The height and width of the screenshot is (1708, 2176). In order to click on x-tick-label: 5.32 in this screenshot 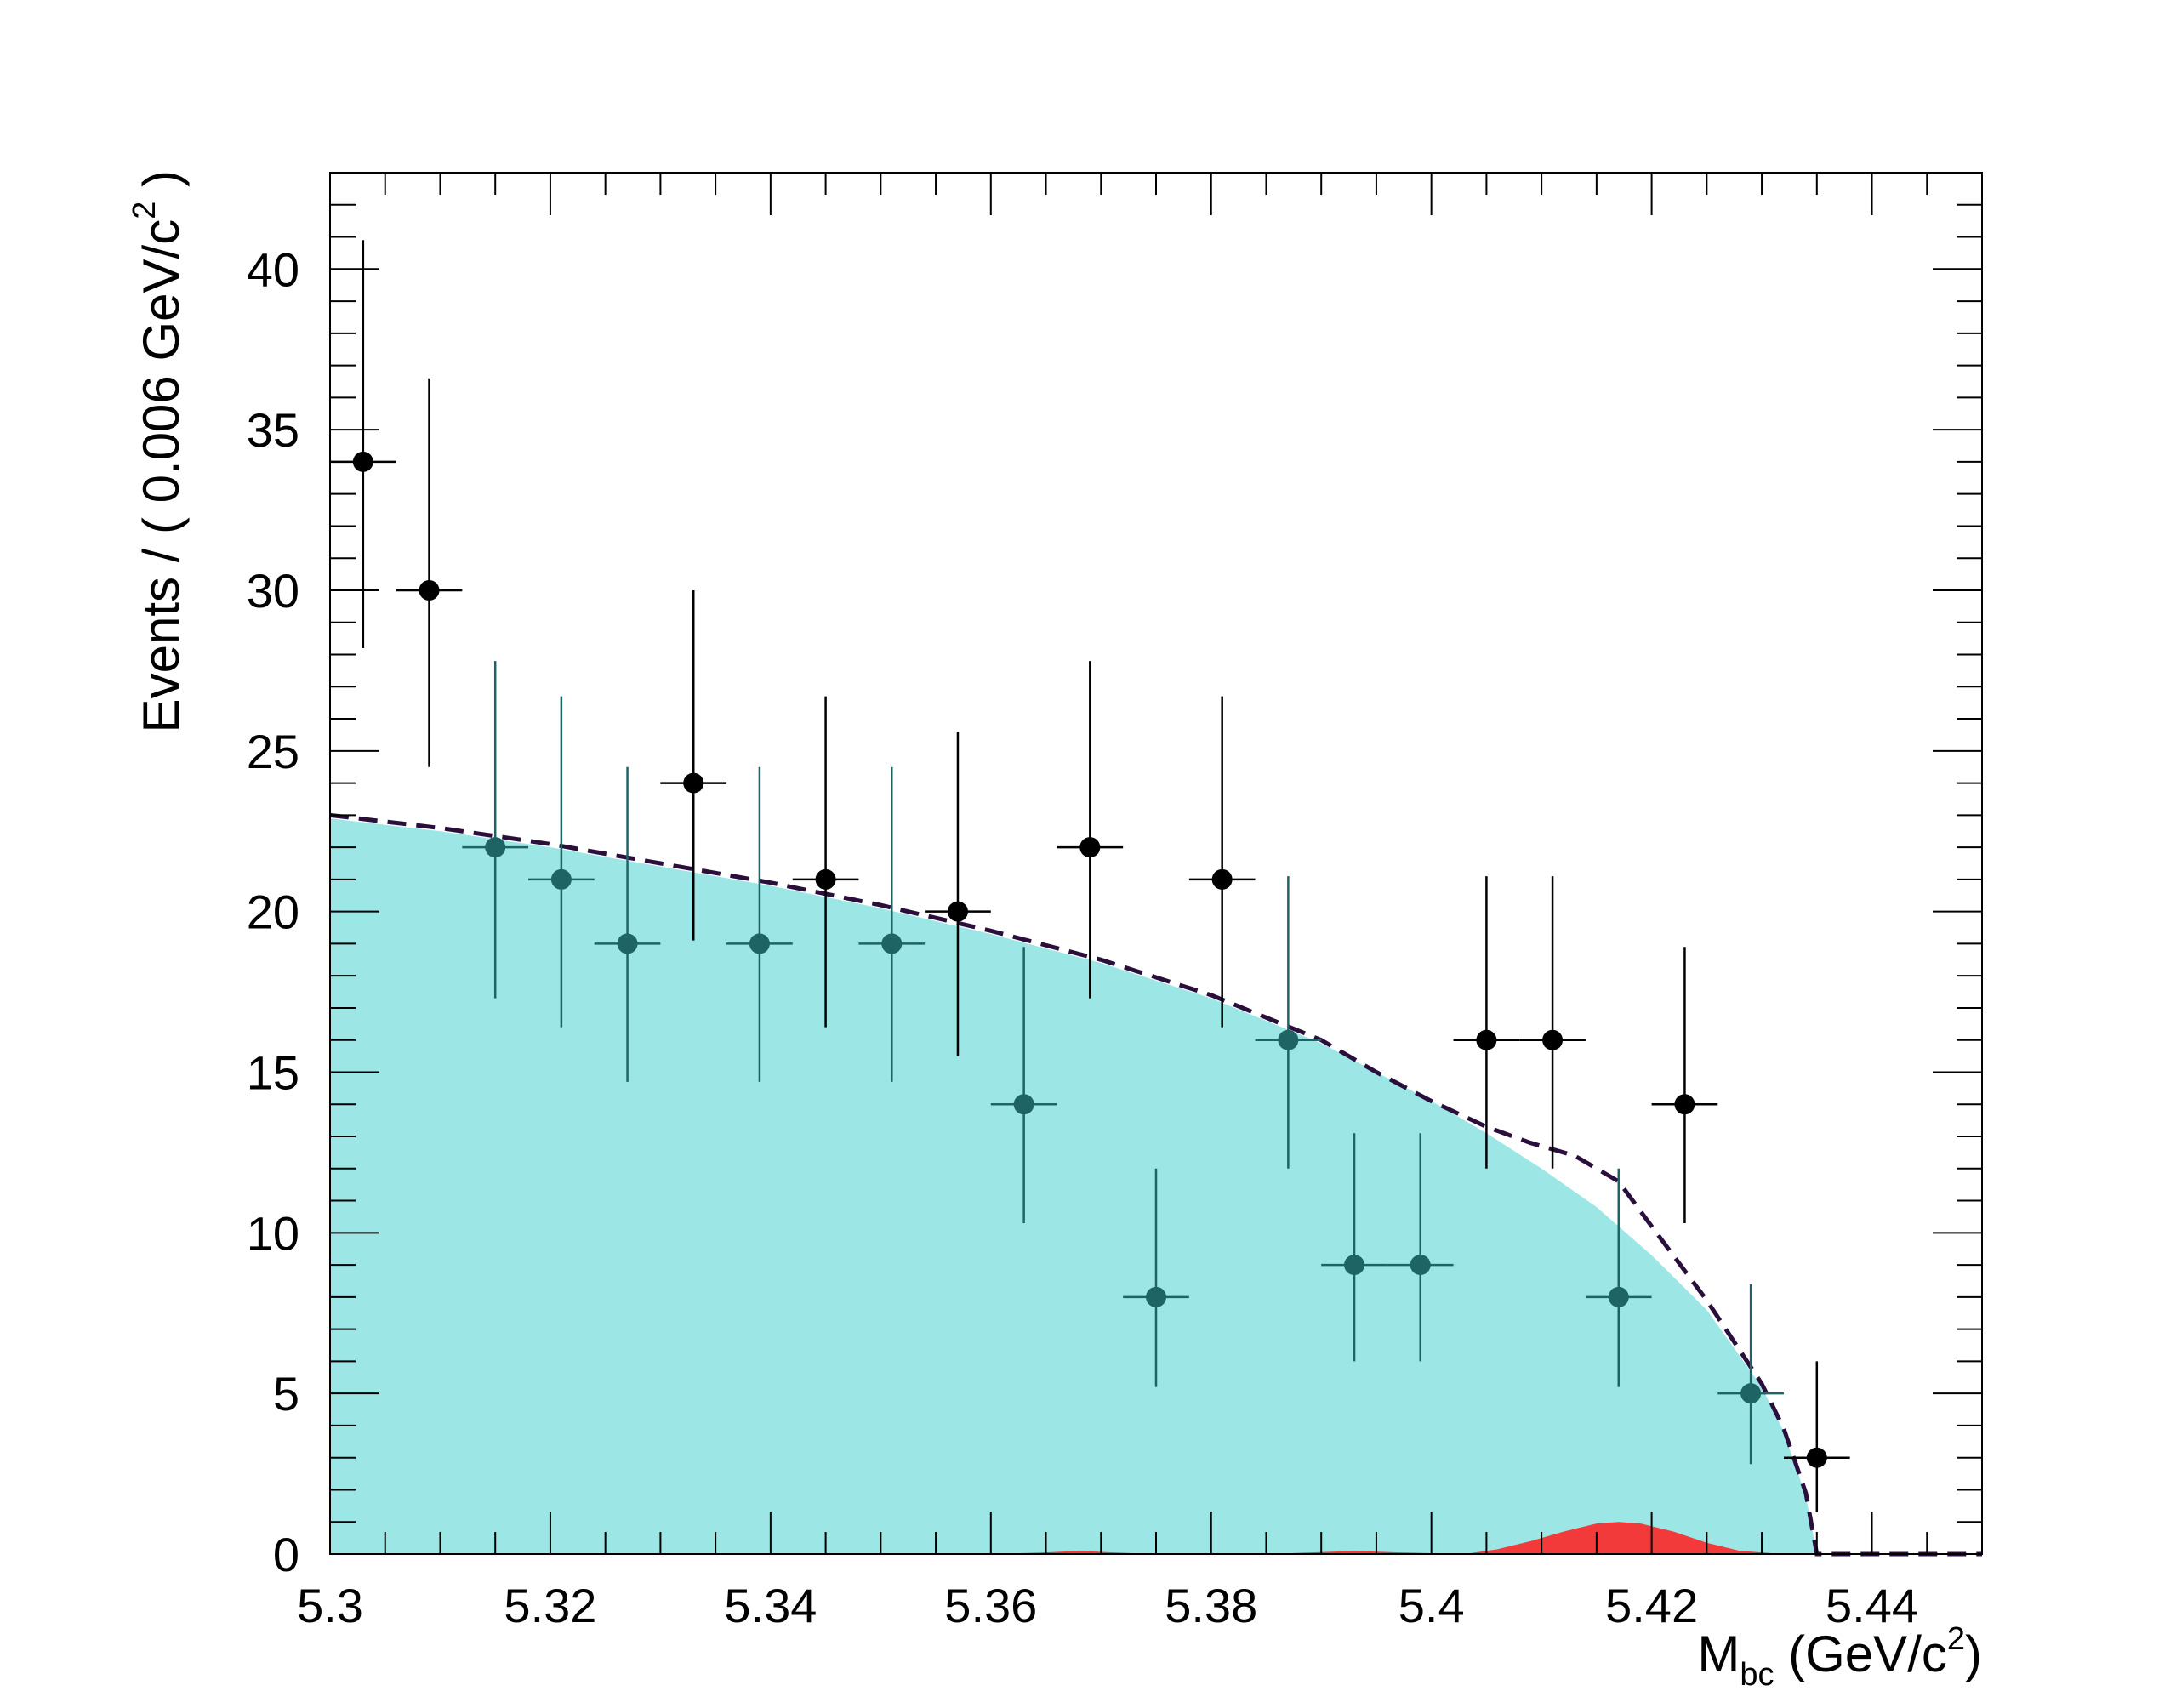, I will do `click(550, 1605)`.